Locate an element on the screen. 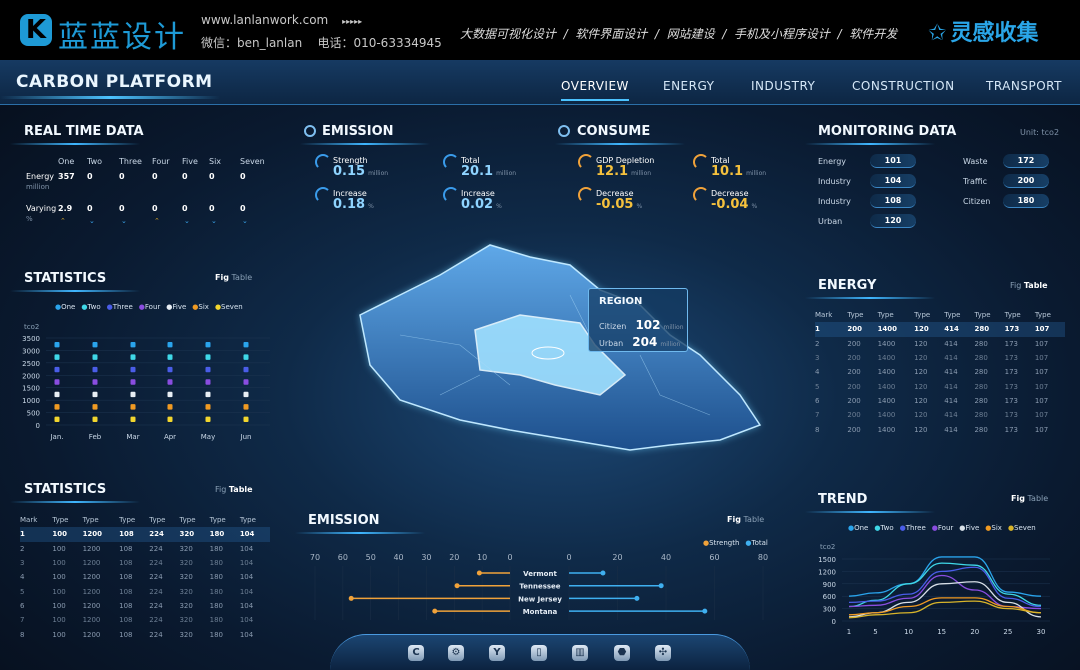  table-row: 8 100 1200 108 224 320 180 104 is located at coordinates (145, 634).